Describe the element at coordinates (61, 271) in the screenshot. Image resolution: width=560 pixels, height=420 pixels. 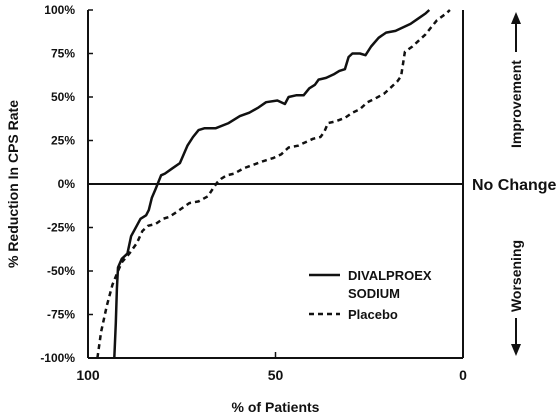
I see `y-tick-label: -50%` at that location.